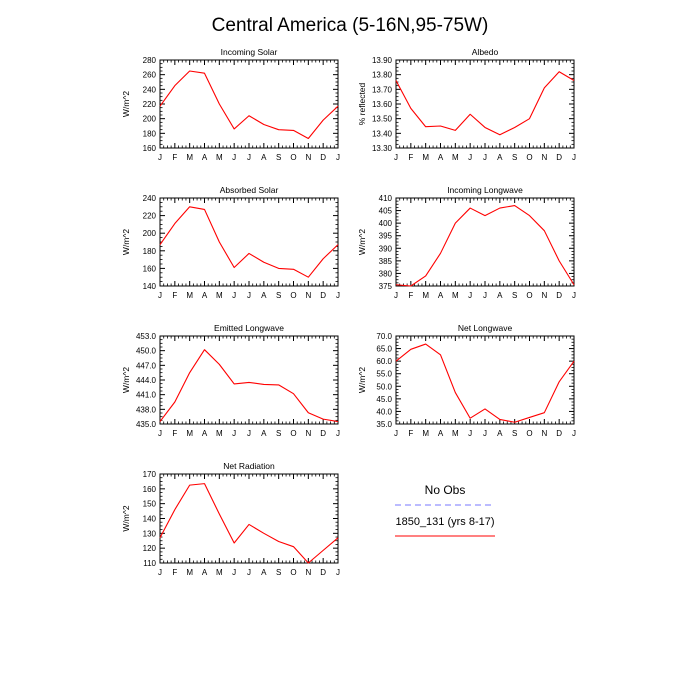 This screenshot has width=700, height=700. Describe the element at coordinates (384, 374) in the screenshot. I see `net-longwave-ytick-label: 55.0` at that location.